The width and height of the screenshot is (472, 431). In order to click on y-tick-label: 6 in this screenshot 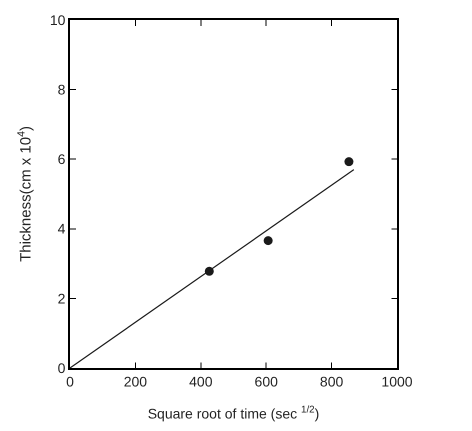, I will do `click(62, 159)`.